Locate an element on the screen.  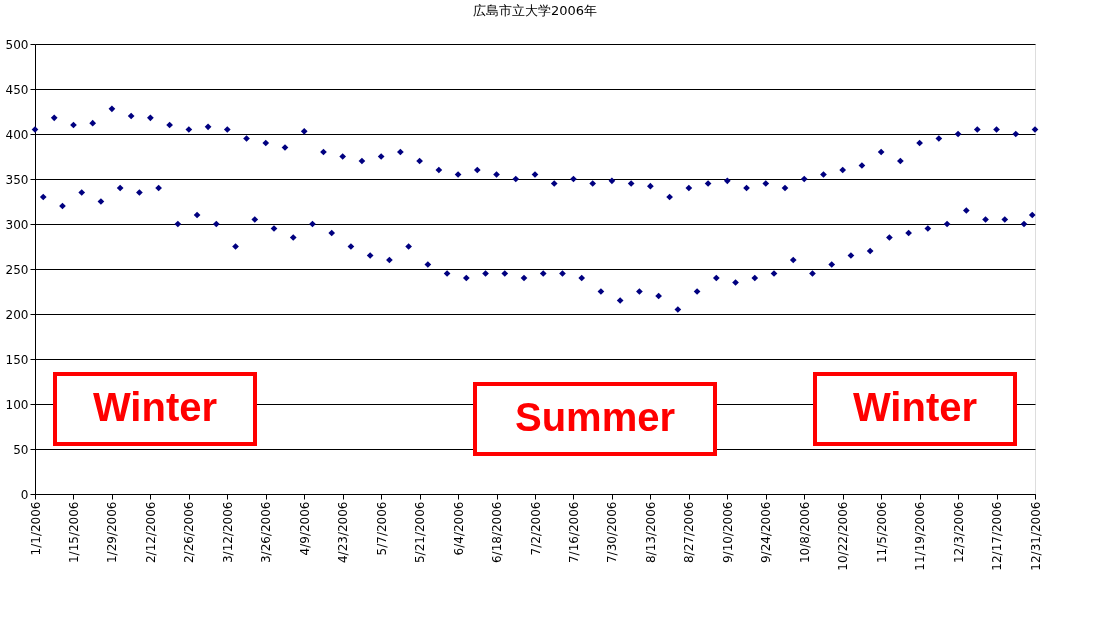
x-tick-label: 1/29/2006 is located at coordinates (112, 532).